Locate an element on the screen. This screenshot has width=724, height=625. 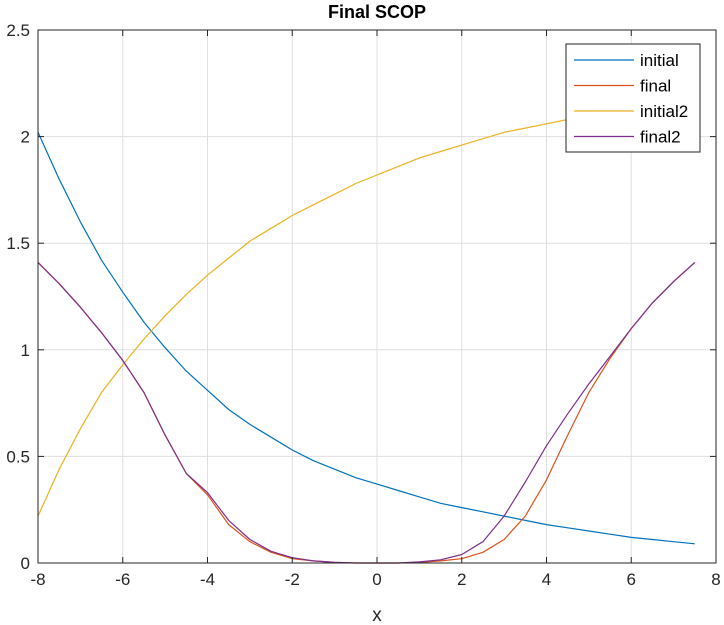
legend-label-final: final is located at coordinates (655, 86).